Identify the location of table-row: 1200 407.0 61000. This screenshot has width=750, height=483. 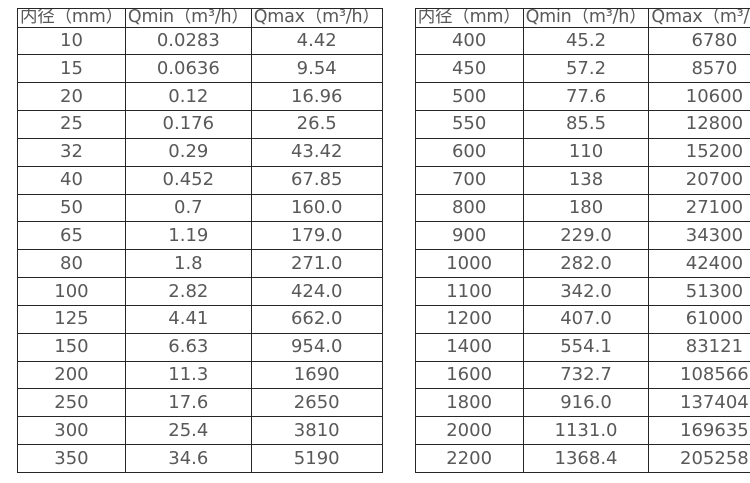
(582, 319).